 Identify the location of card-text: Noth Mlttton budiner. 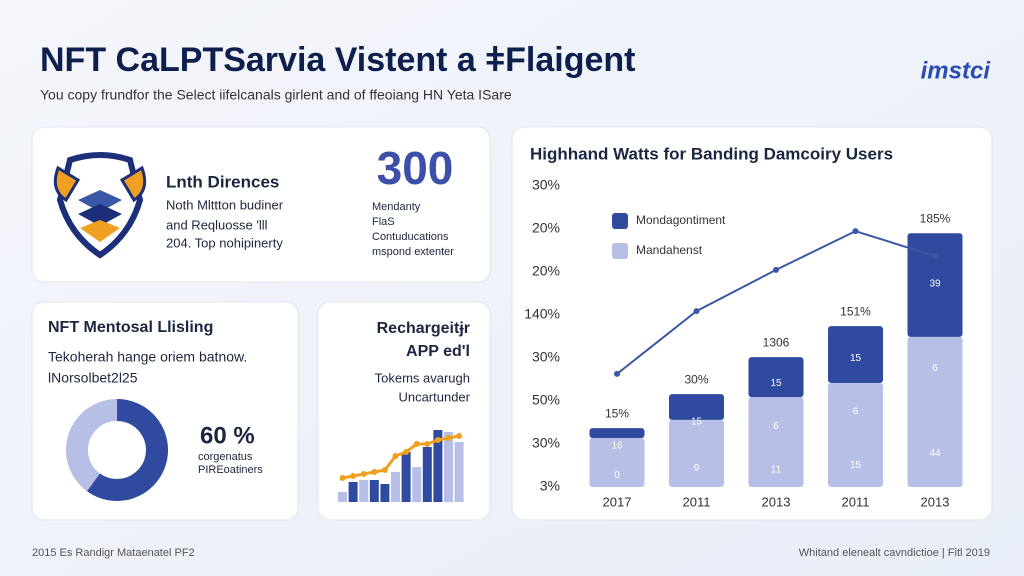
(225, 204).